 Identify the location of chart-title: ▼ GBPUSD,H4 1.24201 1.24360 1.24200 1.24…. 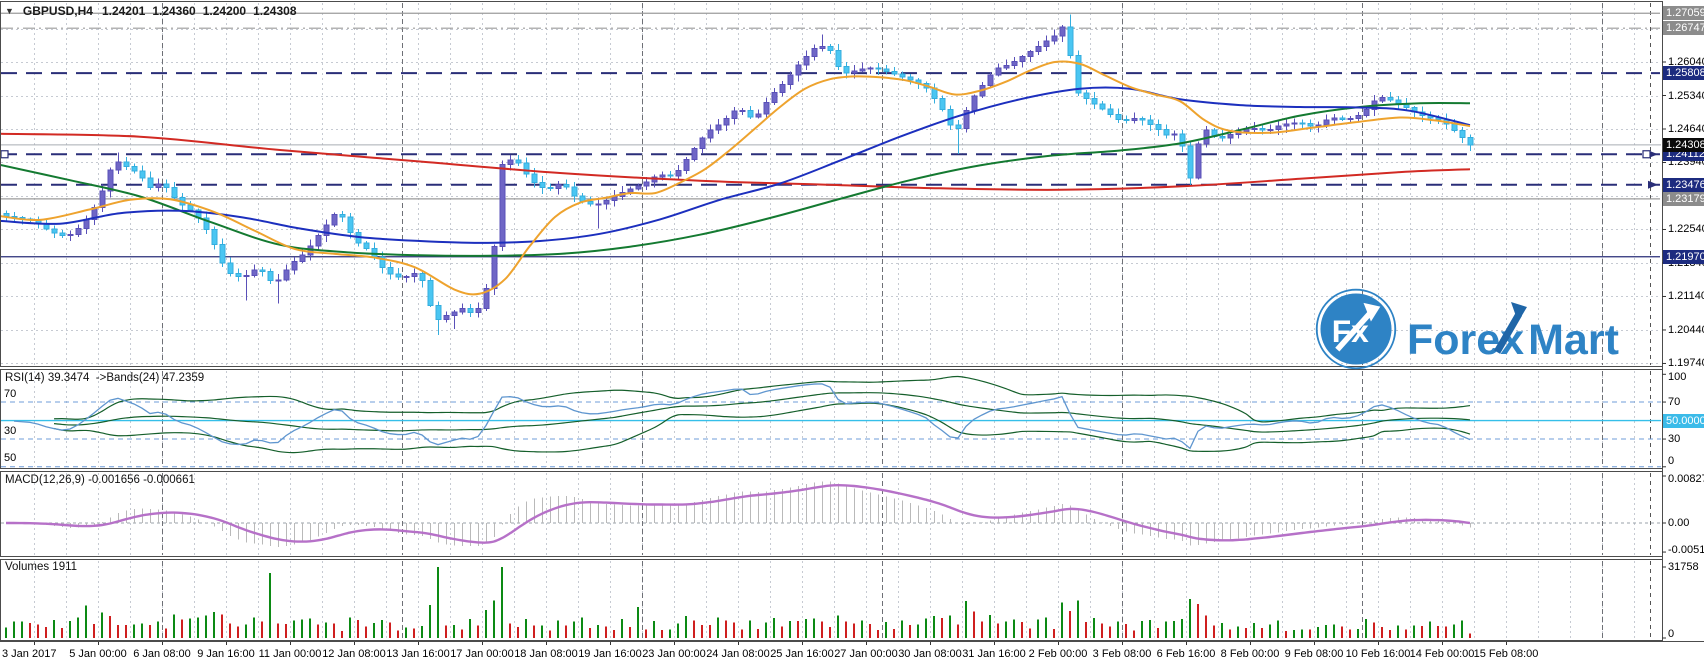
(151, 11).